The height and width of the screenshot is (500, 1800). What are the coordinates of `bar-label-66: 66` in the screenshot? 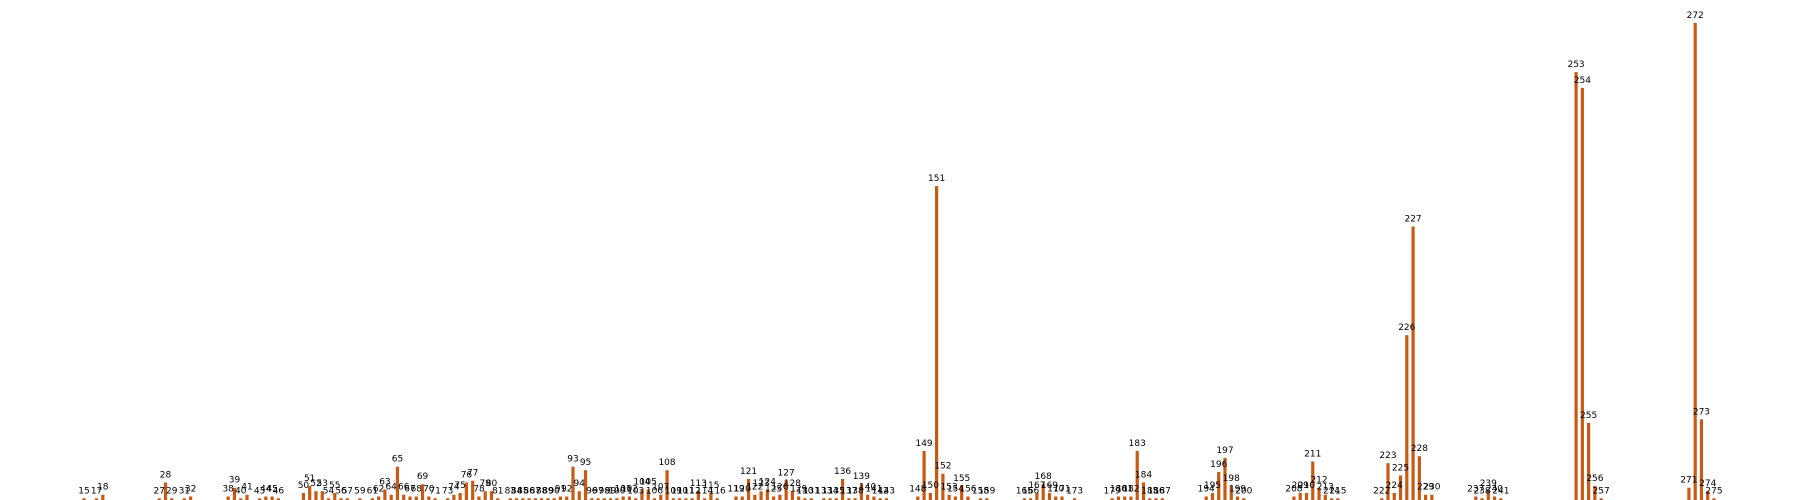 It's located at (404, 488).